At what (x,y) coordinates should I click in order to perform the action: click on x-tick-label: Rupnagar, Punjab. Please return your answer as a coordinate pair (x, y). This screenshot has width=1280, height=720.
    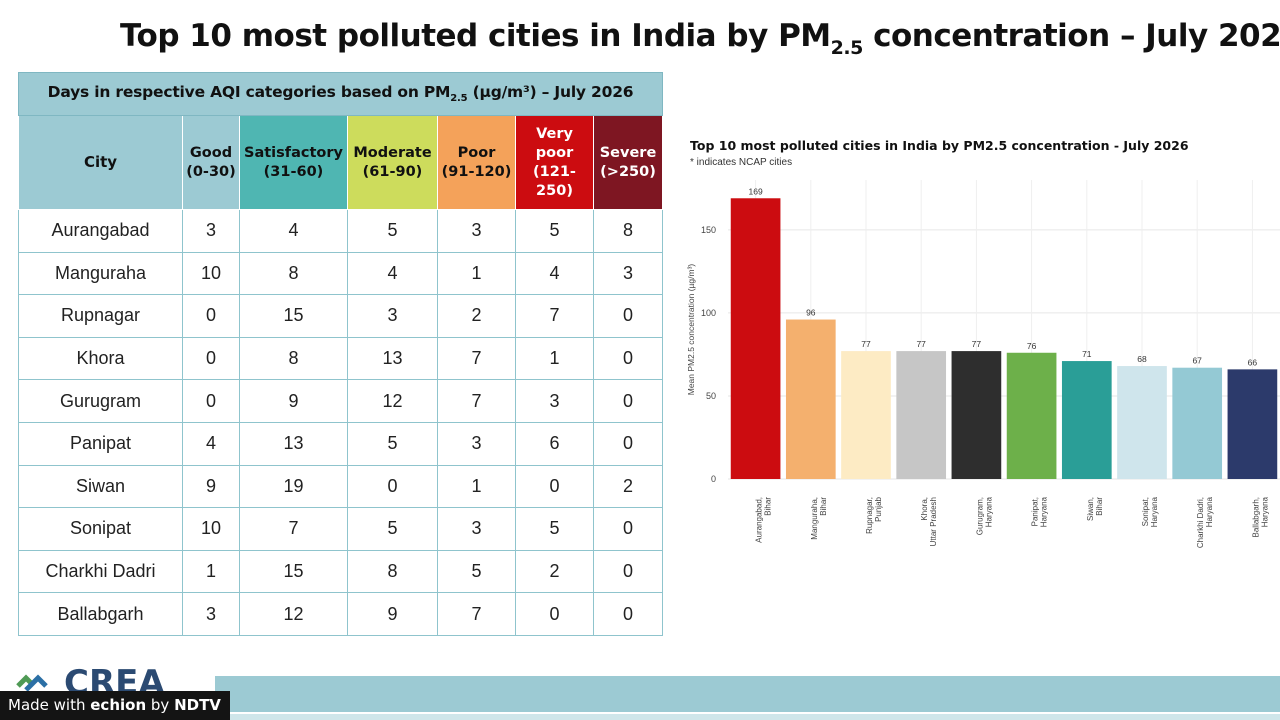
    Looking at the image, I should click on (874, 514).